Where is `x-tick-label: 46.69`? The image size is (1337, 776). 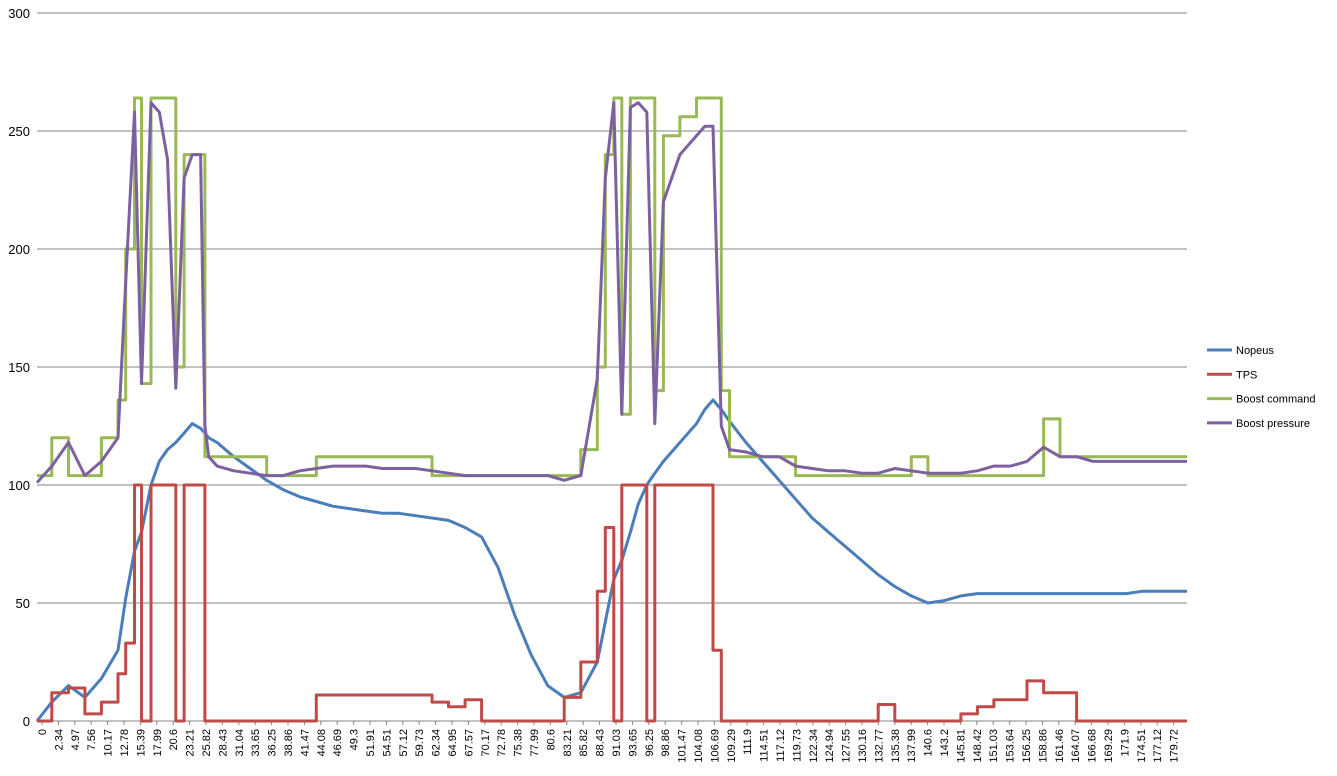 x-tick-label: 46.69 is located at coordinates (338, 743).